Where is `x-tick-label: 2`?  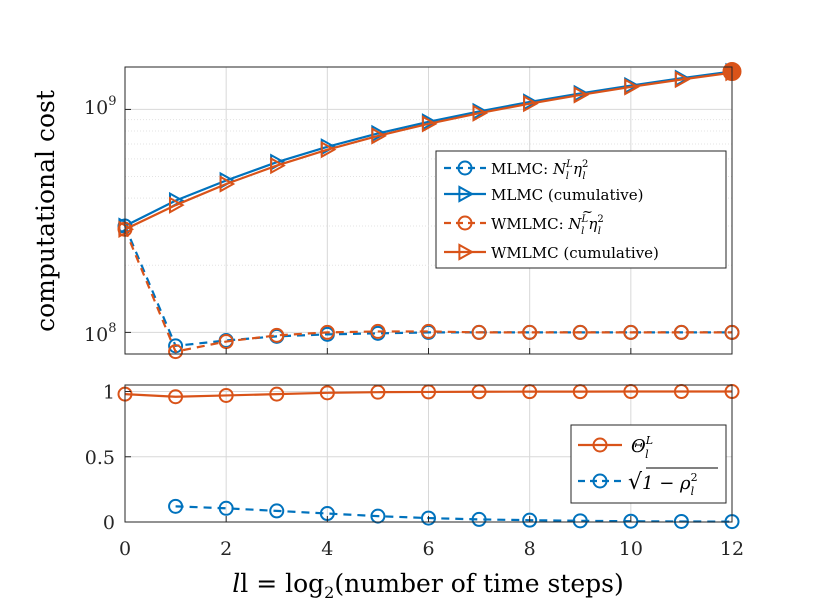 x-tick-label: 2 is located at coordinates (226, 549).